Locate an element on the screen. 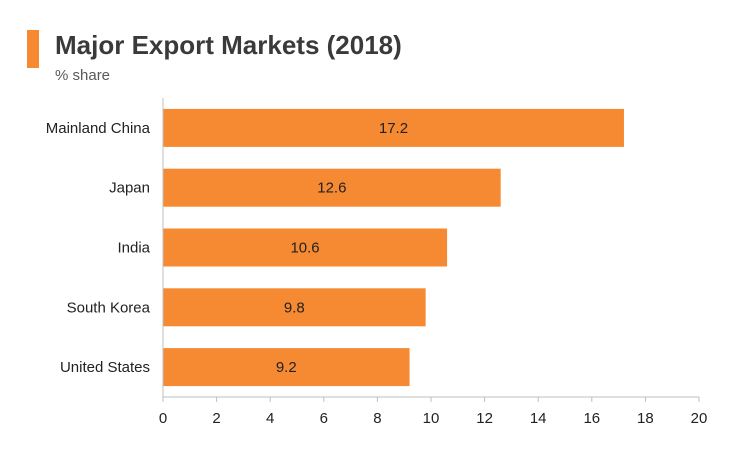  data-label: 17.2 is located at coordinates (393, 128).